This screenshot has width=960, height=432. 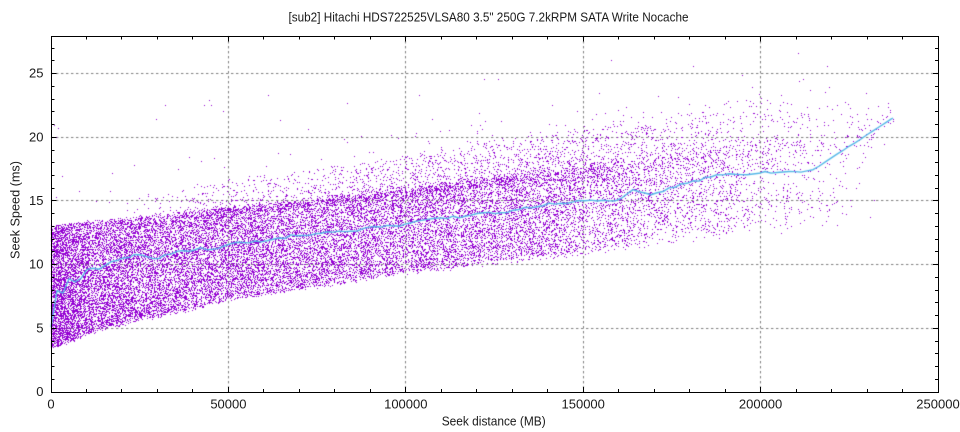 I want to click on svg-text: Seek Speed (ms), so click(x=15, y=210).